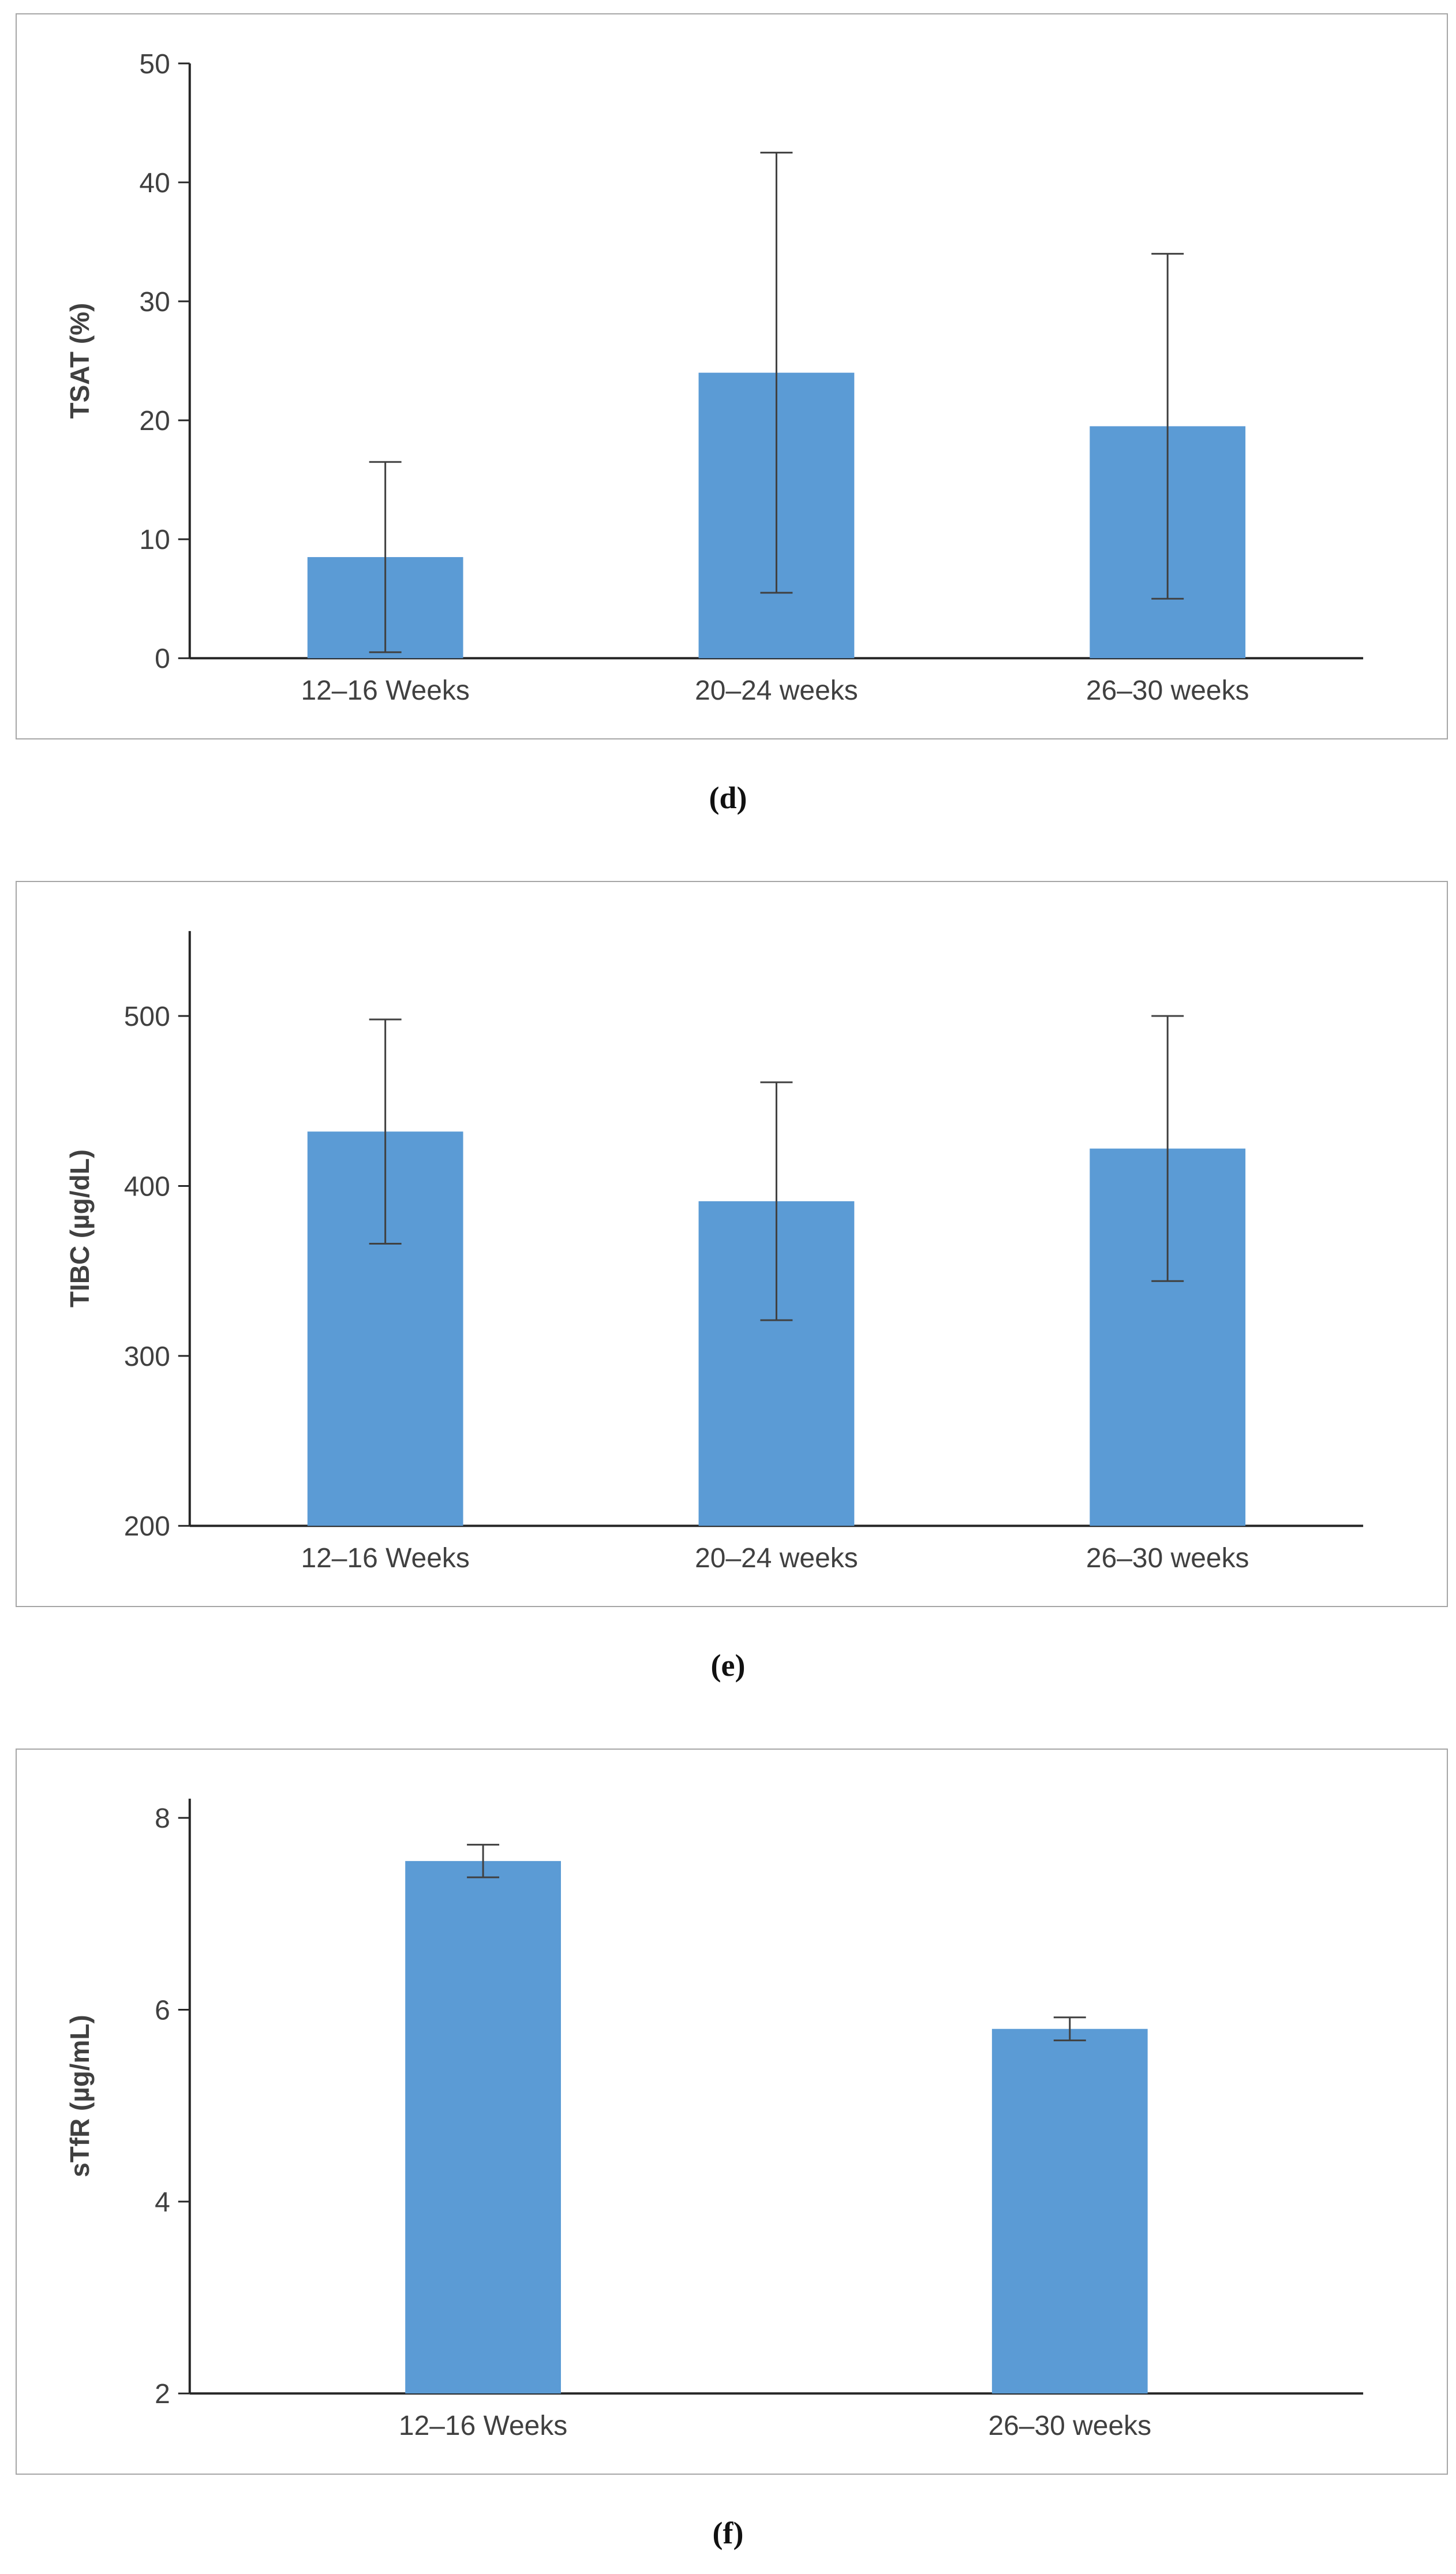 This screenshot has height=2574, width=1456. Describe the element at coordinates (147, 1357) in the screenshot. I see `y-tick-label: 300` at that location.